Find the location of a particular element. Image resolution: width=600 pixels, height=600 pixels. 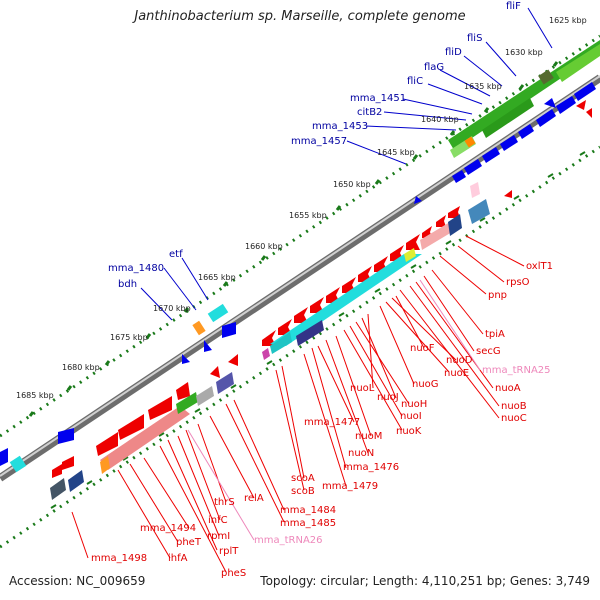

reverse-gene-label: pheT is located at coordinates (189, 542).